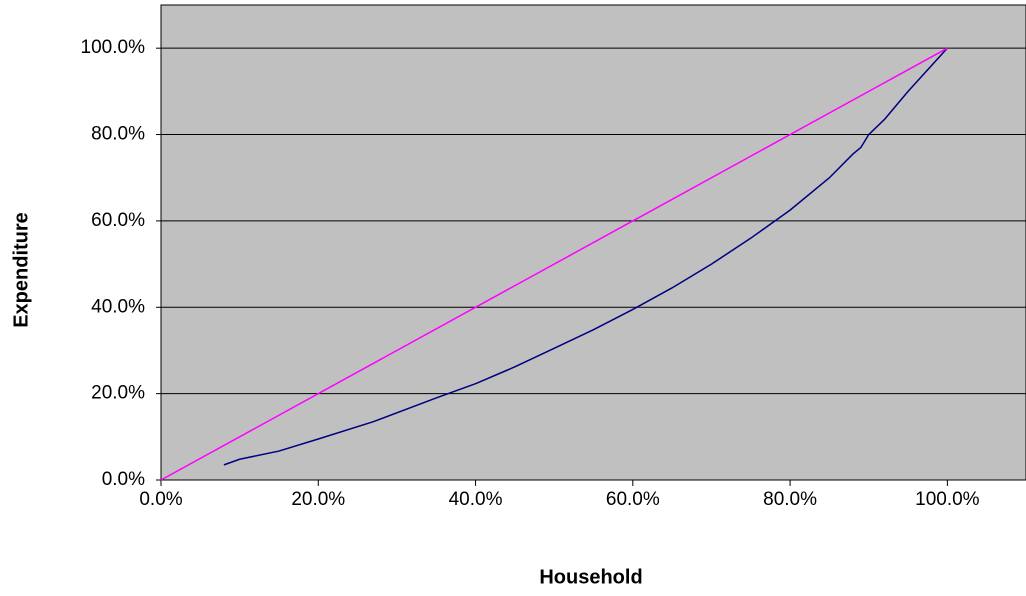 The height and width of the screenshot is (596, 1026). Describe the element at coordinates (160, 499) in the screenshot. I see `x-tick-label: 0.0%` at that location.